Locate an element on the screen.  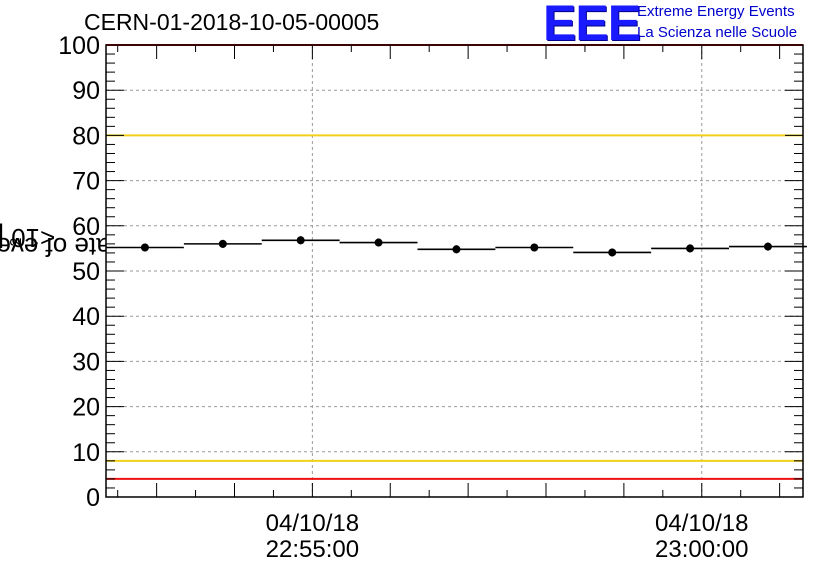
eee-logo: EEE is located at coordinates (592, 25).